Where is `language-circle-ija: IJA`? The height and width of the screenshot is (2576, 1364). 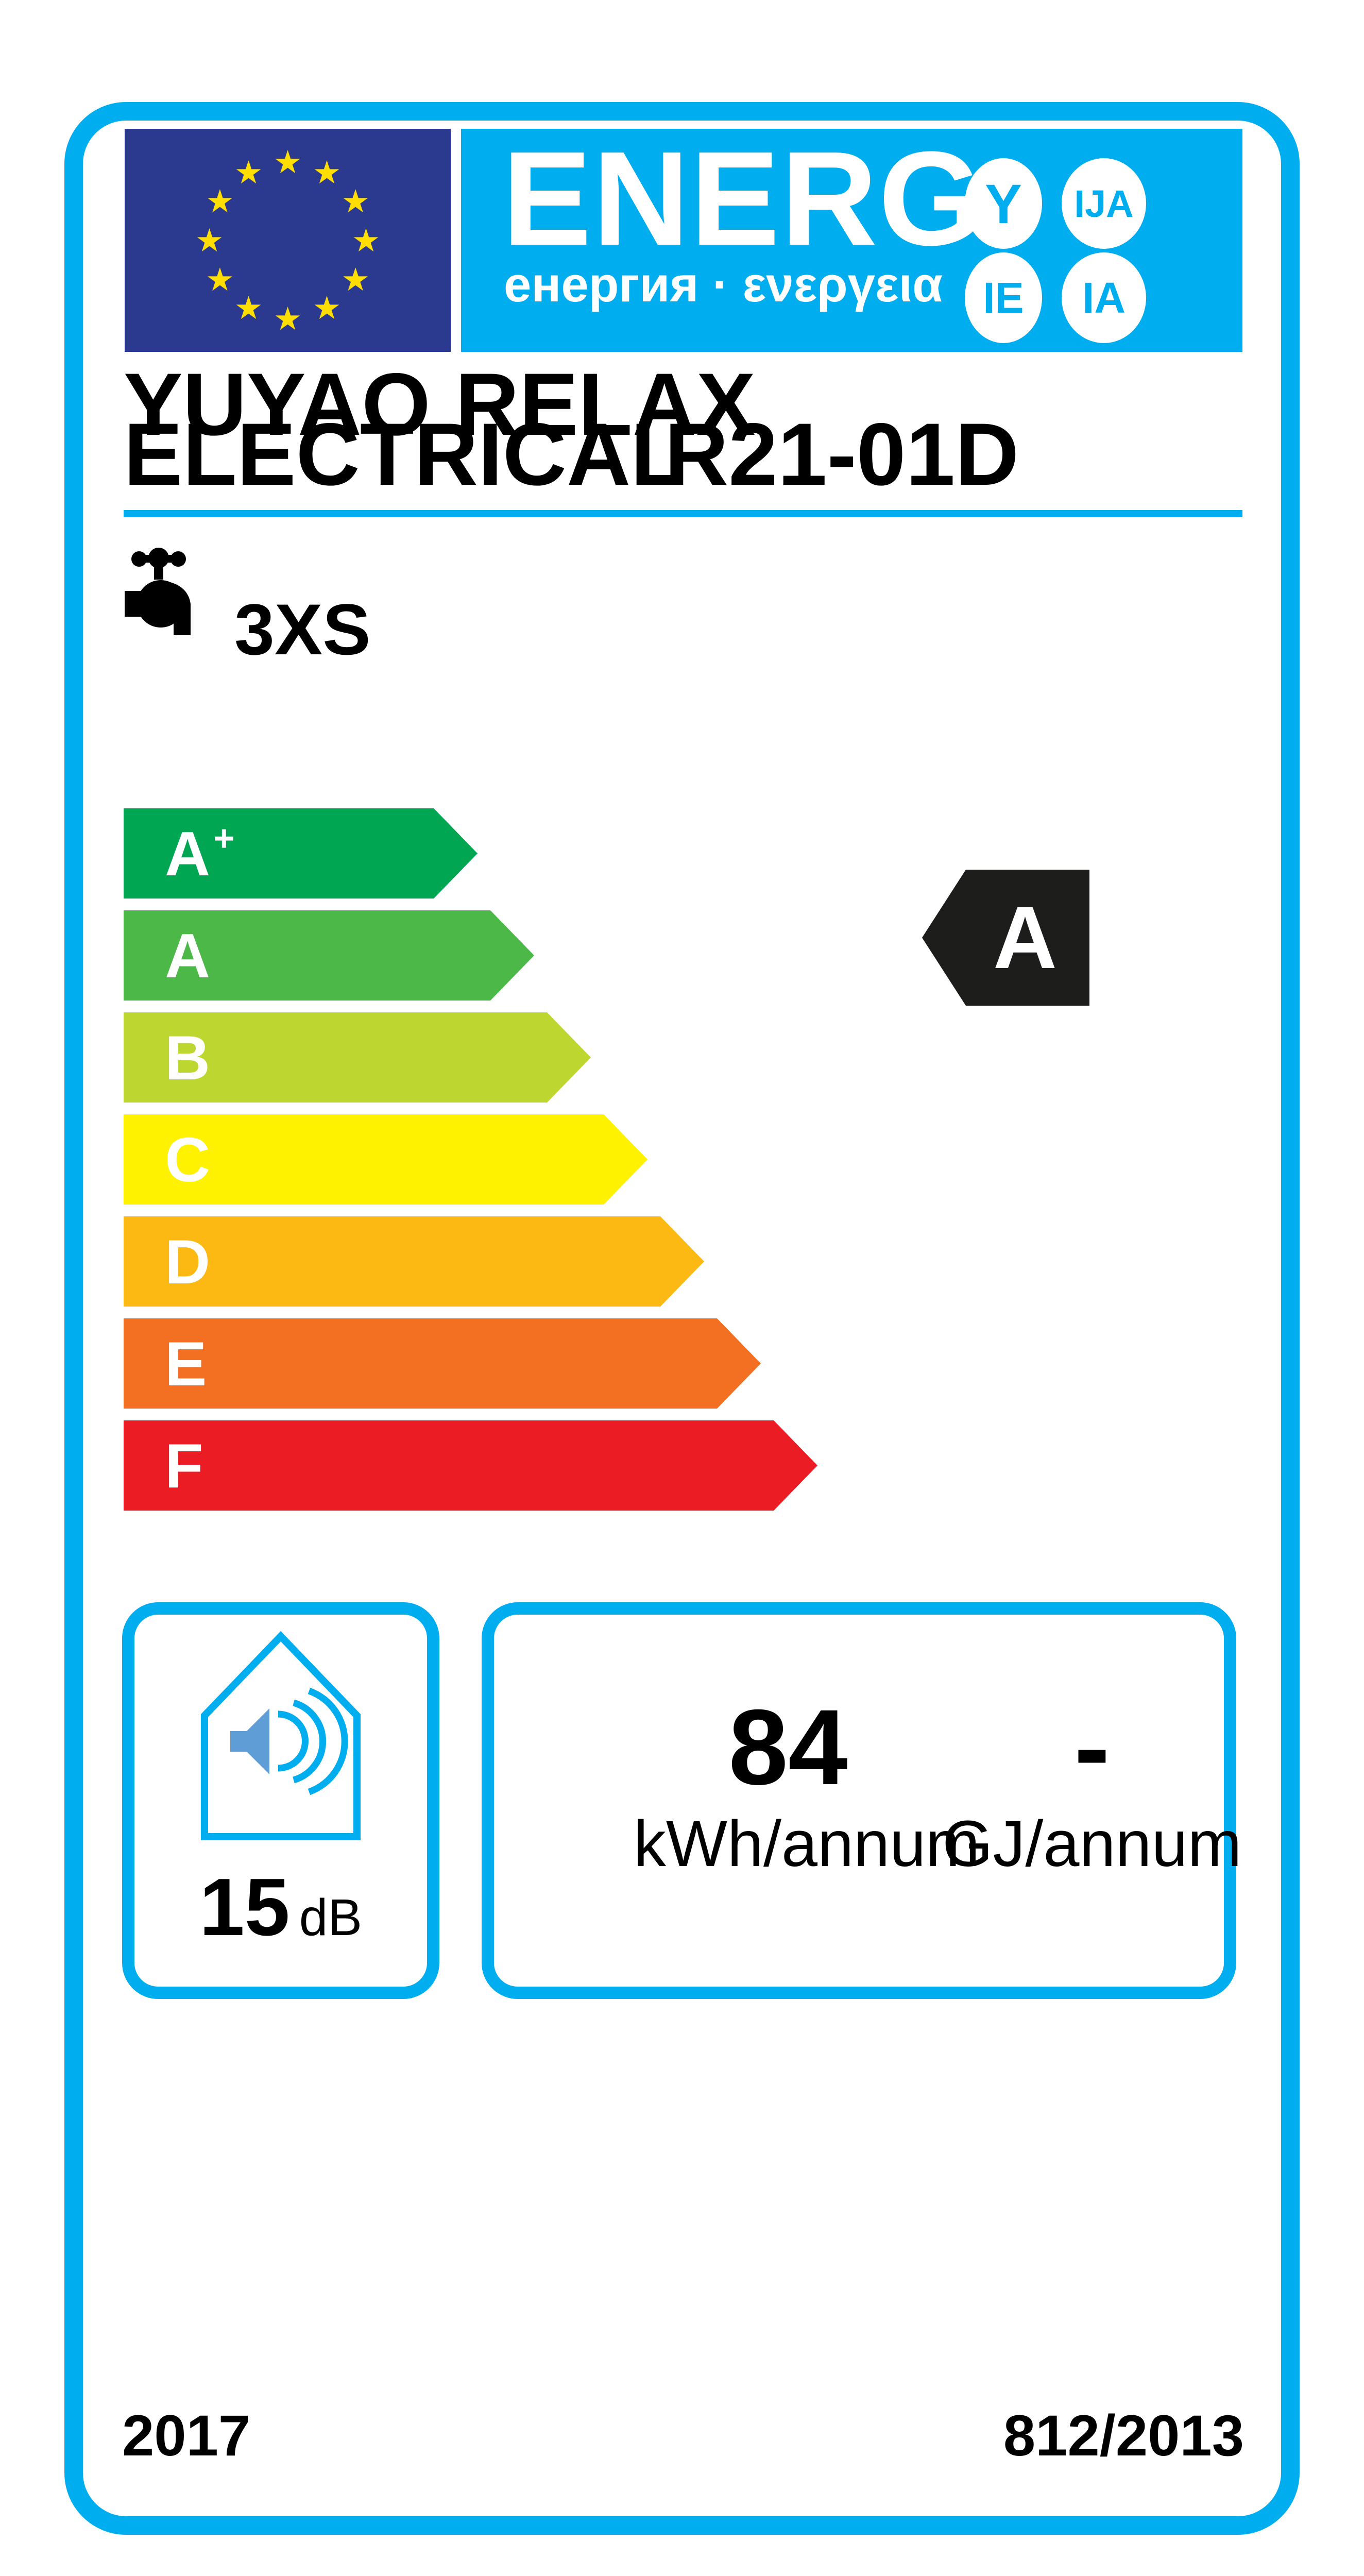 language-circle-ija: IJA is located at coordinates (1104, 203).